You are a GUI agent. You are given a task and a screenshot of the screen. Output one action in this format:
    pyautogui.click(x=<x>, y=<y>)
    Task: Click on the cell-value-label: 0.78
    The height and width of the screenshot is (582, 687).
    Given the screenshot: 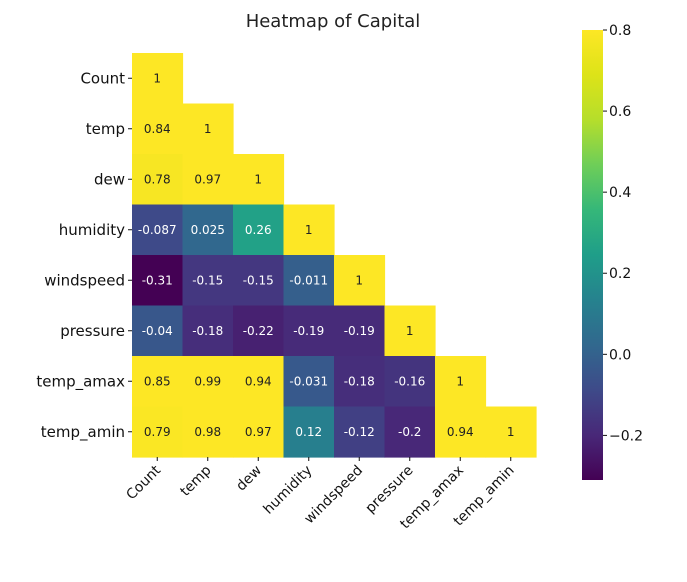 What is the action you would take?
    pyautogui.click(x=157, y=179)
    